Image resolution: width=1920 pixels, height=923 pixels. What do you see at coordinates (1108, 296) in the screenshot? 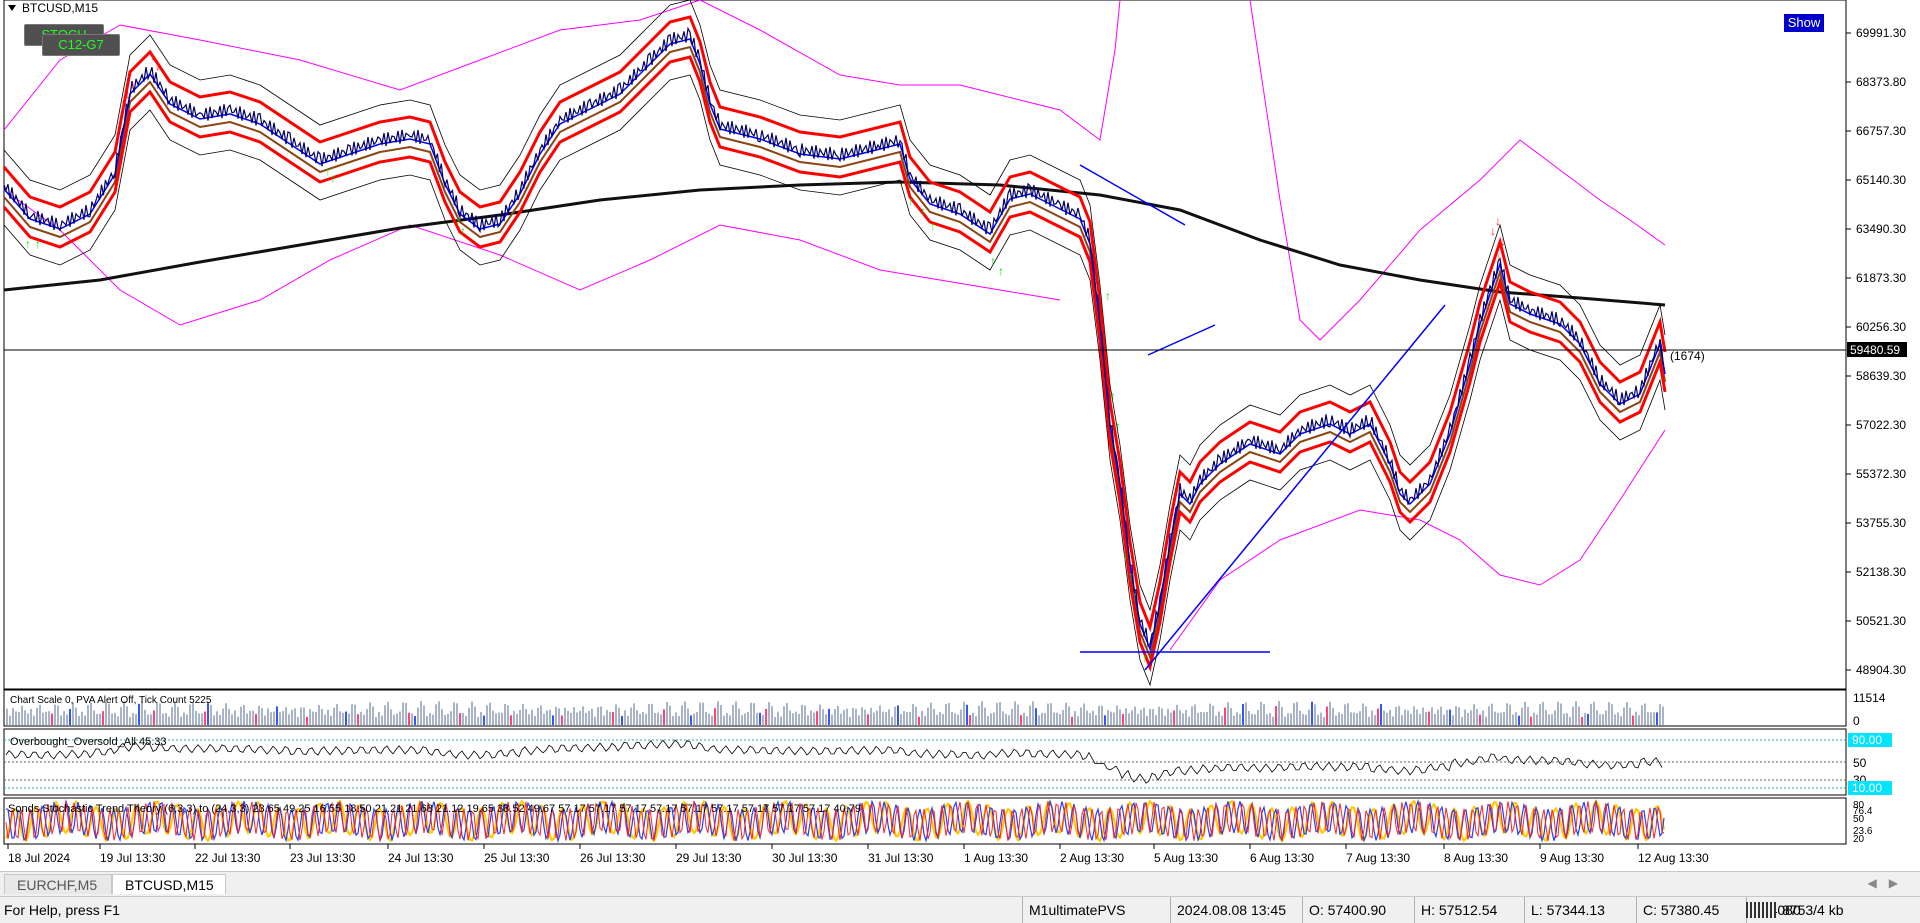
I see `buy-signal-arrow: ↑` at bounding box center [1108, 296].